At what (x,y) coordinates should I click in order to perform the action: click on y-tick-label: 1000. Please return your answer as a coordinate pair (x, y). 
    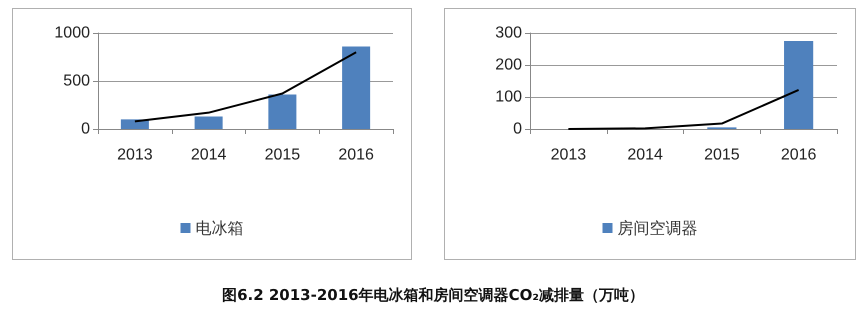
    Looking at the image, I should click on (72, 33).